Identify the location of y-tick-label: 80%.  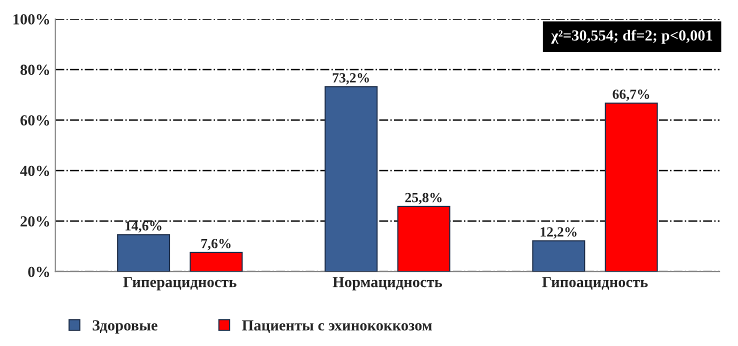
(35, 70).